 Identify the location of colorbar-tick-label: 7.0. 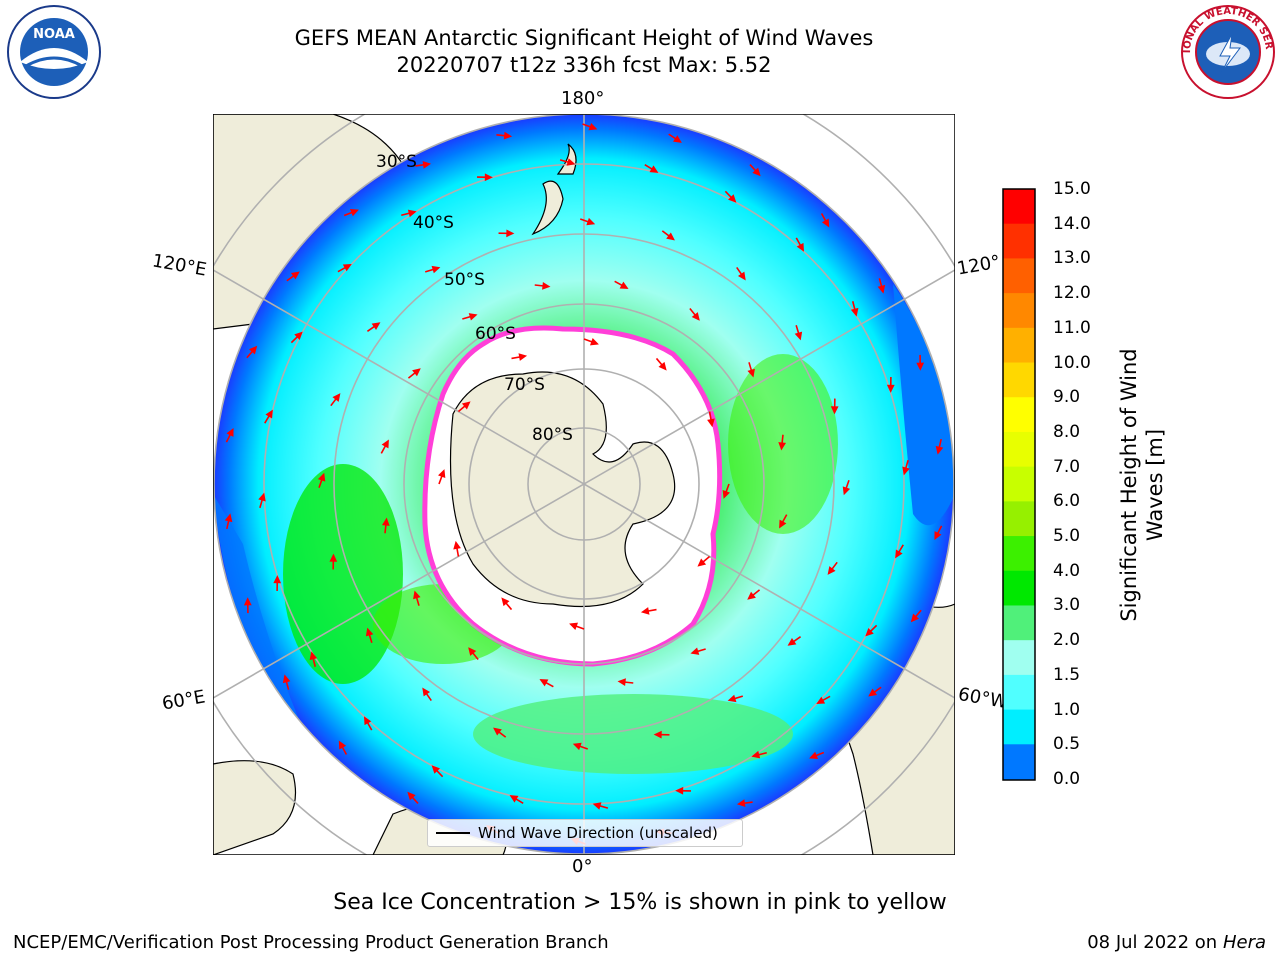
(1067, 466).